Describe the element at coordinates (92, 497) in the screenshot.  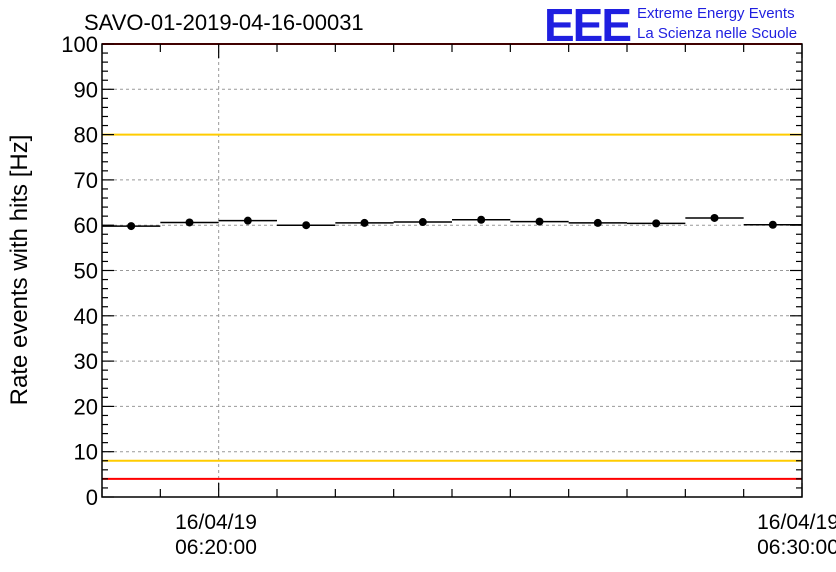
I see `y-tick-label: 0` at that location.